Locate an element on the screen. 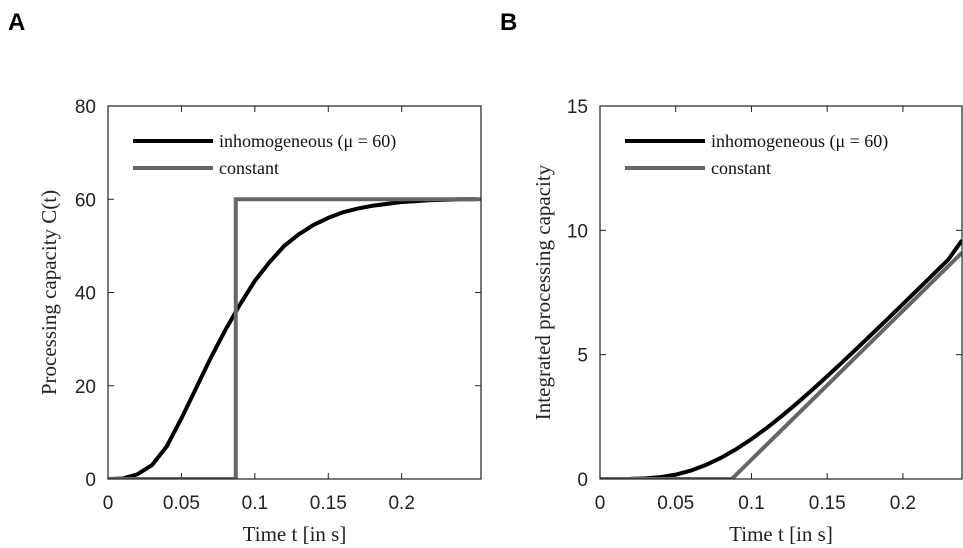 The width and height of the screenshot is (963, 548). panel-label: A is located at coordinates (16, 22).